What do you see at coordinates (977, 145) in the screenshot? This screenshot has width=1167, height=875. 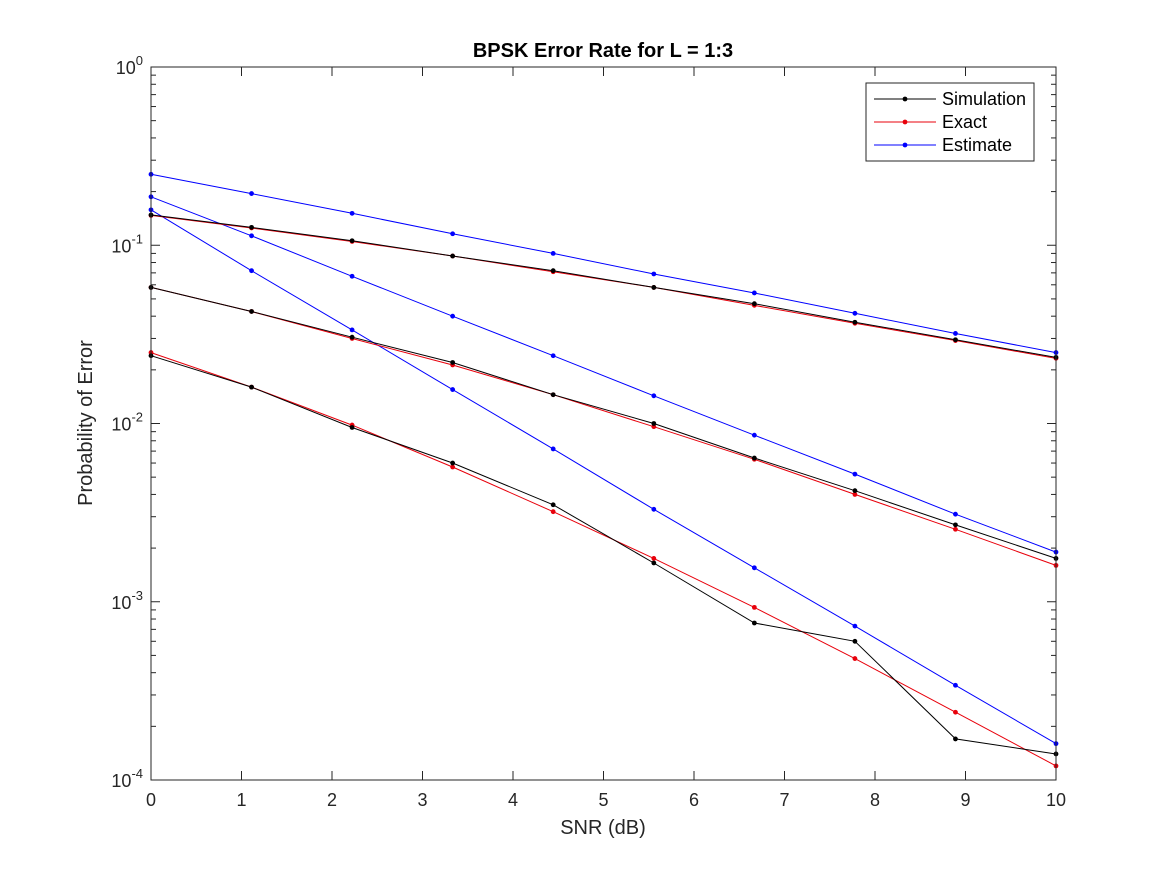 I see `legend-label-estimate: Estimate` at bounding box center [977, 145].